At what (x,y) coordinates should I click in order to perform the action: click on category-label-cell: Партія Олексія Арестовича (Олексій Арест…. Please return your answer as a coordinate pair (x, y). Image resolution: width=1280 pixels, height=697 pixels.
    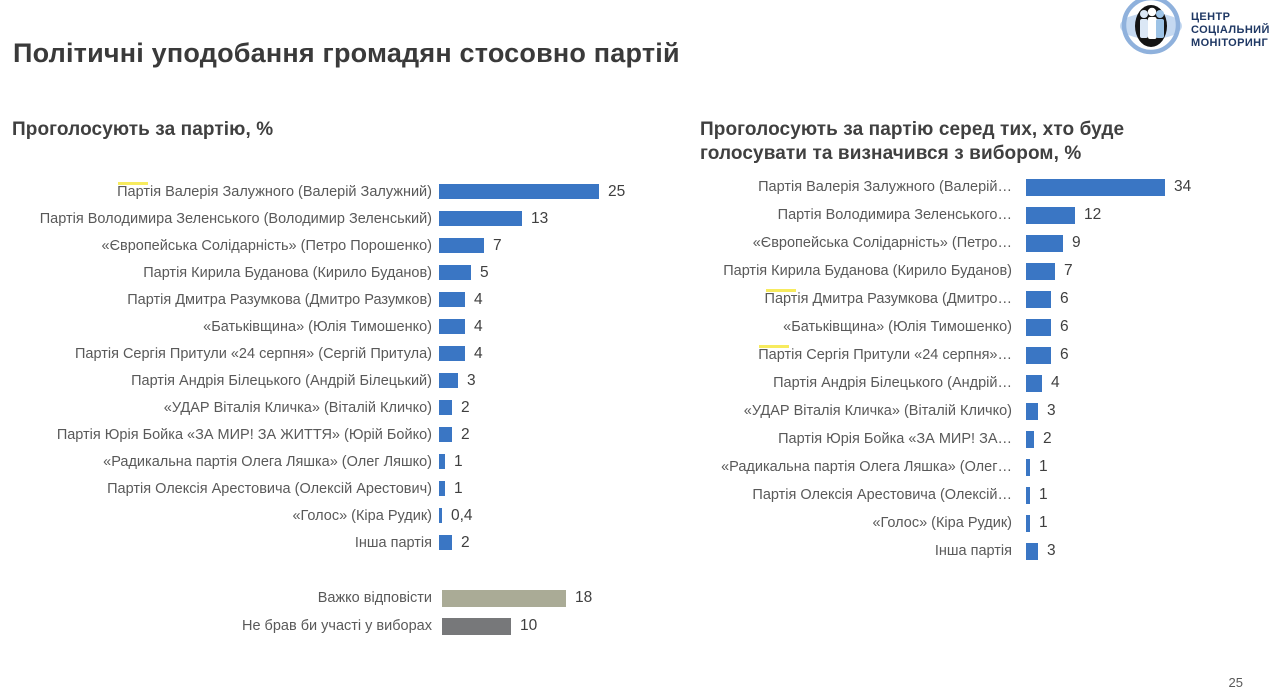
    Looking at the image, I should click on (225, 489).